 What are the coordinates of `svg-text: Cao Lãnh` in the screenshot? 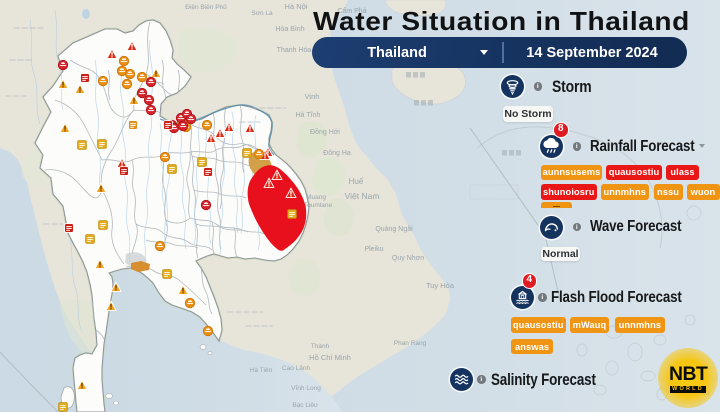 It's located at (296, 368).